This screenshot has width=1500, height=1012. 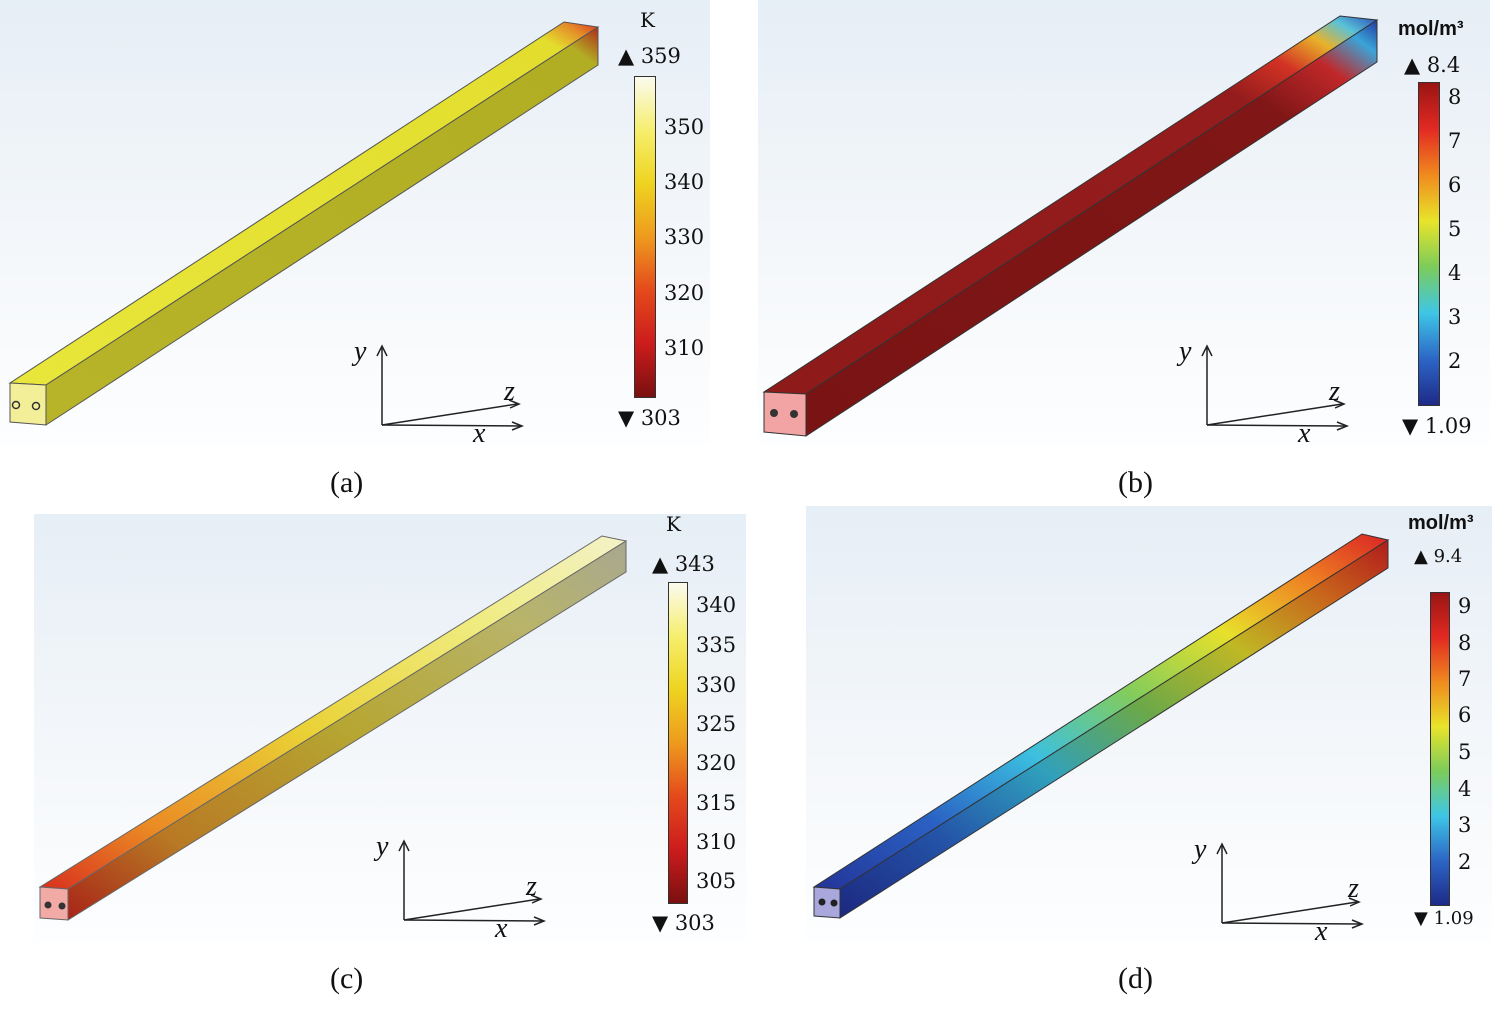 What do you see at coordinates (684, 127) in the screenshot?
I see `colorbar-tick-label: 350` at bounding box center [684, 127].